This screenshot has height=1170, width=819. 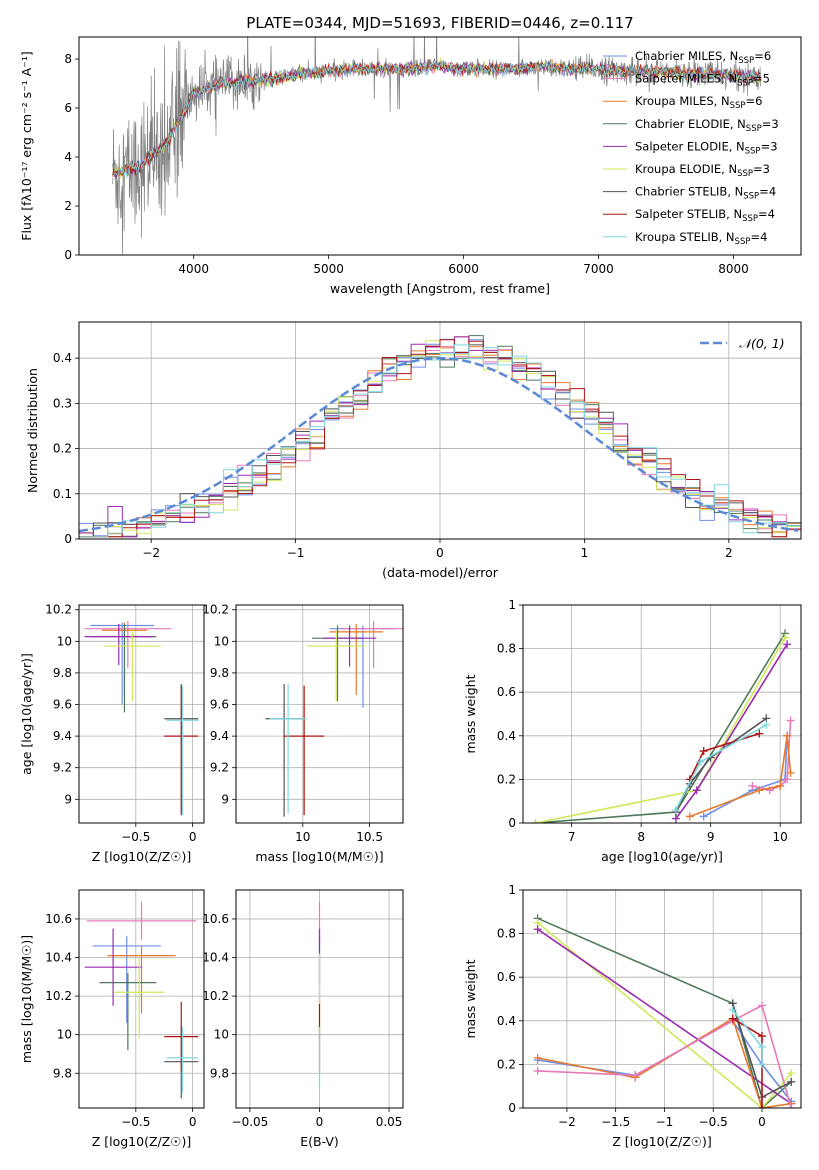 What do you see at coordinates (221, 1035) in the screenshot?
I see `mass_vs_ebv-ytick-label: 10` at bounding box center [221, 1035].